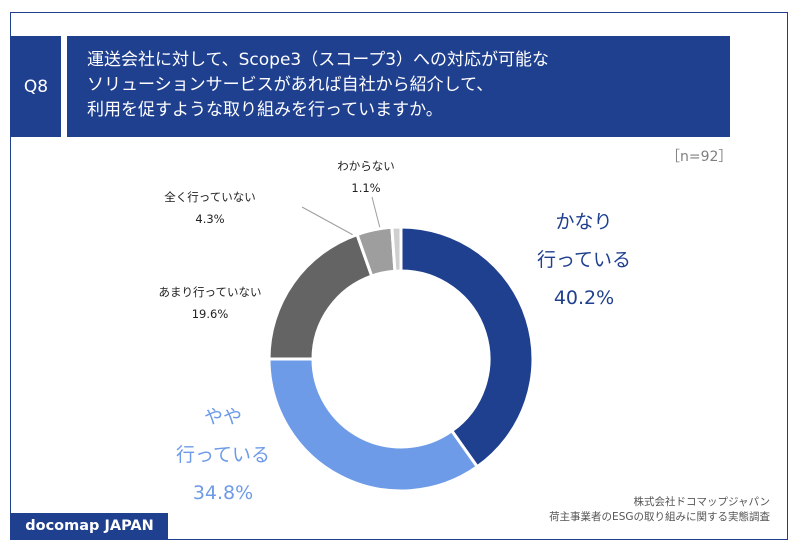 The width and height of the screenshot is (802, 554). I want to click on leader-line-wakaranai, so click(376, 214).